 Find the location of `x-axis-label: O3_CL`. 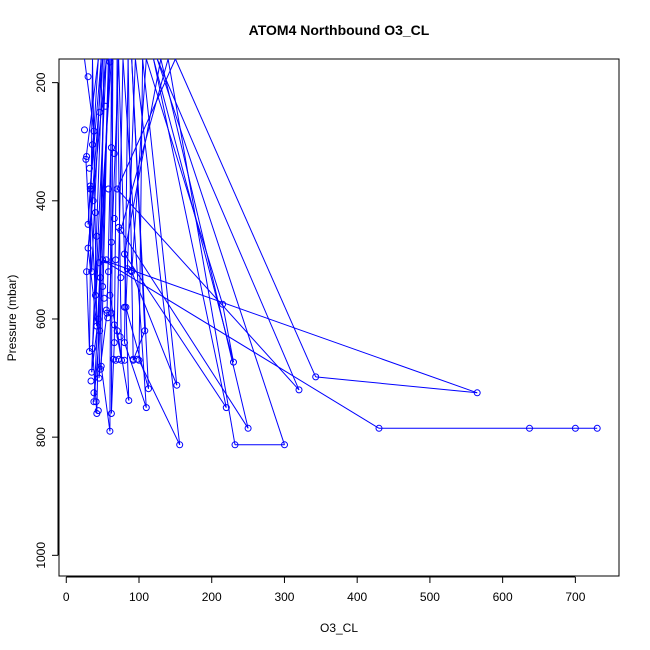

x-axis-label: O3_CL is located at coordinates (339, 628).